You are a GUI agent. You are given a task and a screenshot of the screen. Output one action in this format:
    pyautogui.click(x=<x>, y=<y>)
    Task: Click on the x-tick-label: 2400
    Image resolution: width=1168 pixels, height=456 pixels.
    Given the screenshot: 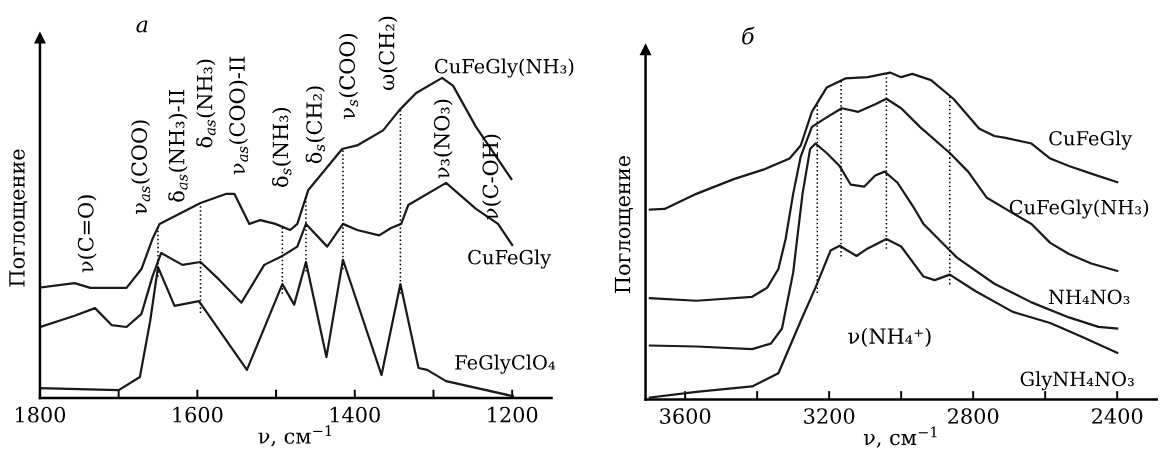 What is the action you would take?
    pyautogui.click(x=1117, y=416)
    